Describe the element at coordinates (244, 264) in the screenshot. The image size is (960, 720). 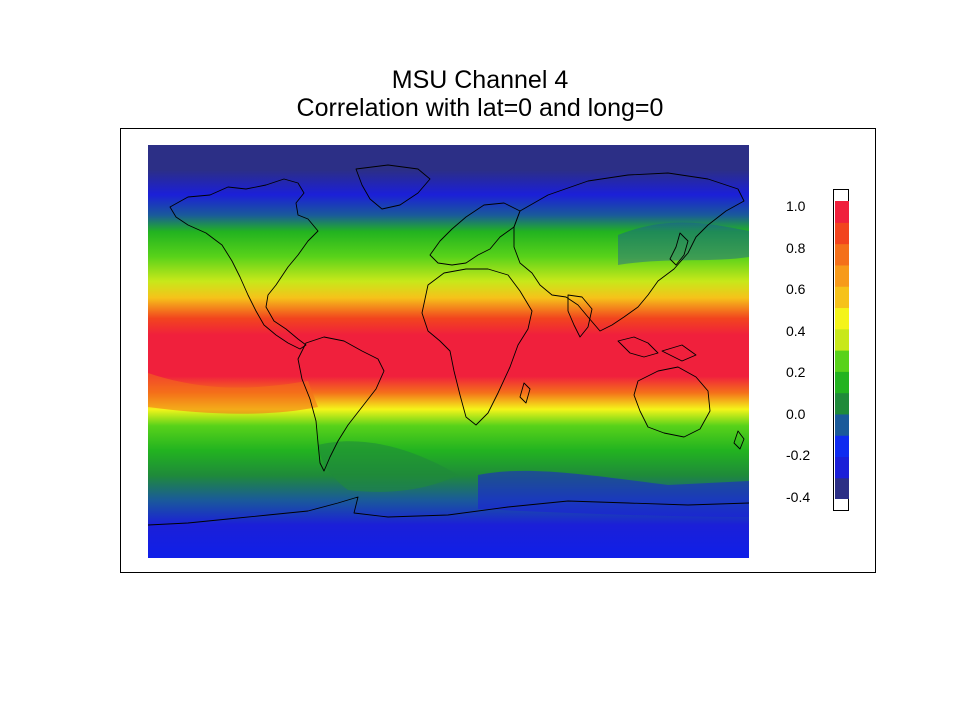
I see `north-america-coast` at that location.